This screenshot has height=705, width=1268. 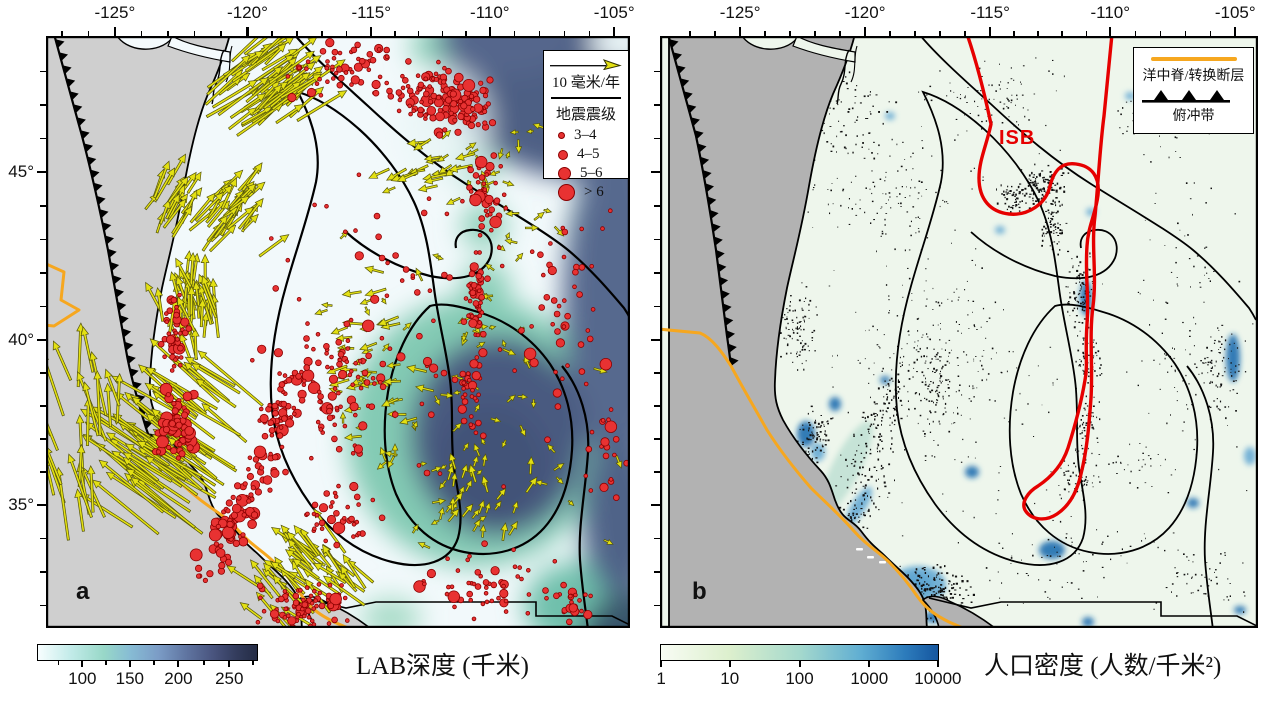 What do you see at coordinates (586, 83) in the screenshot?
I see `velocity-scale-label: 10 毫米/年` at bounding box center [586, 83].